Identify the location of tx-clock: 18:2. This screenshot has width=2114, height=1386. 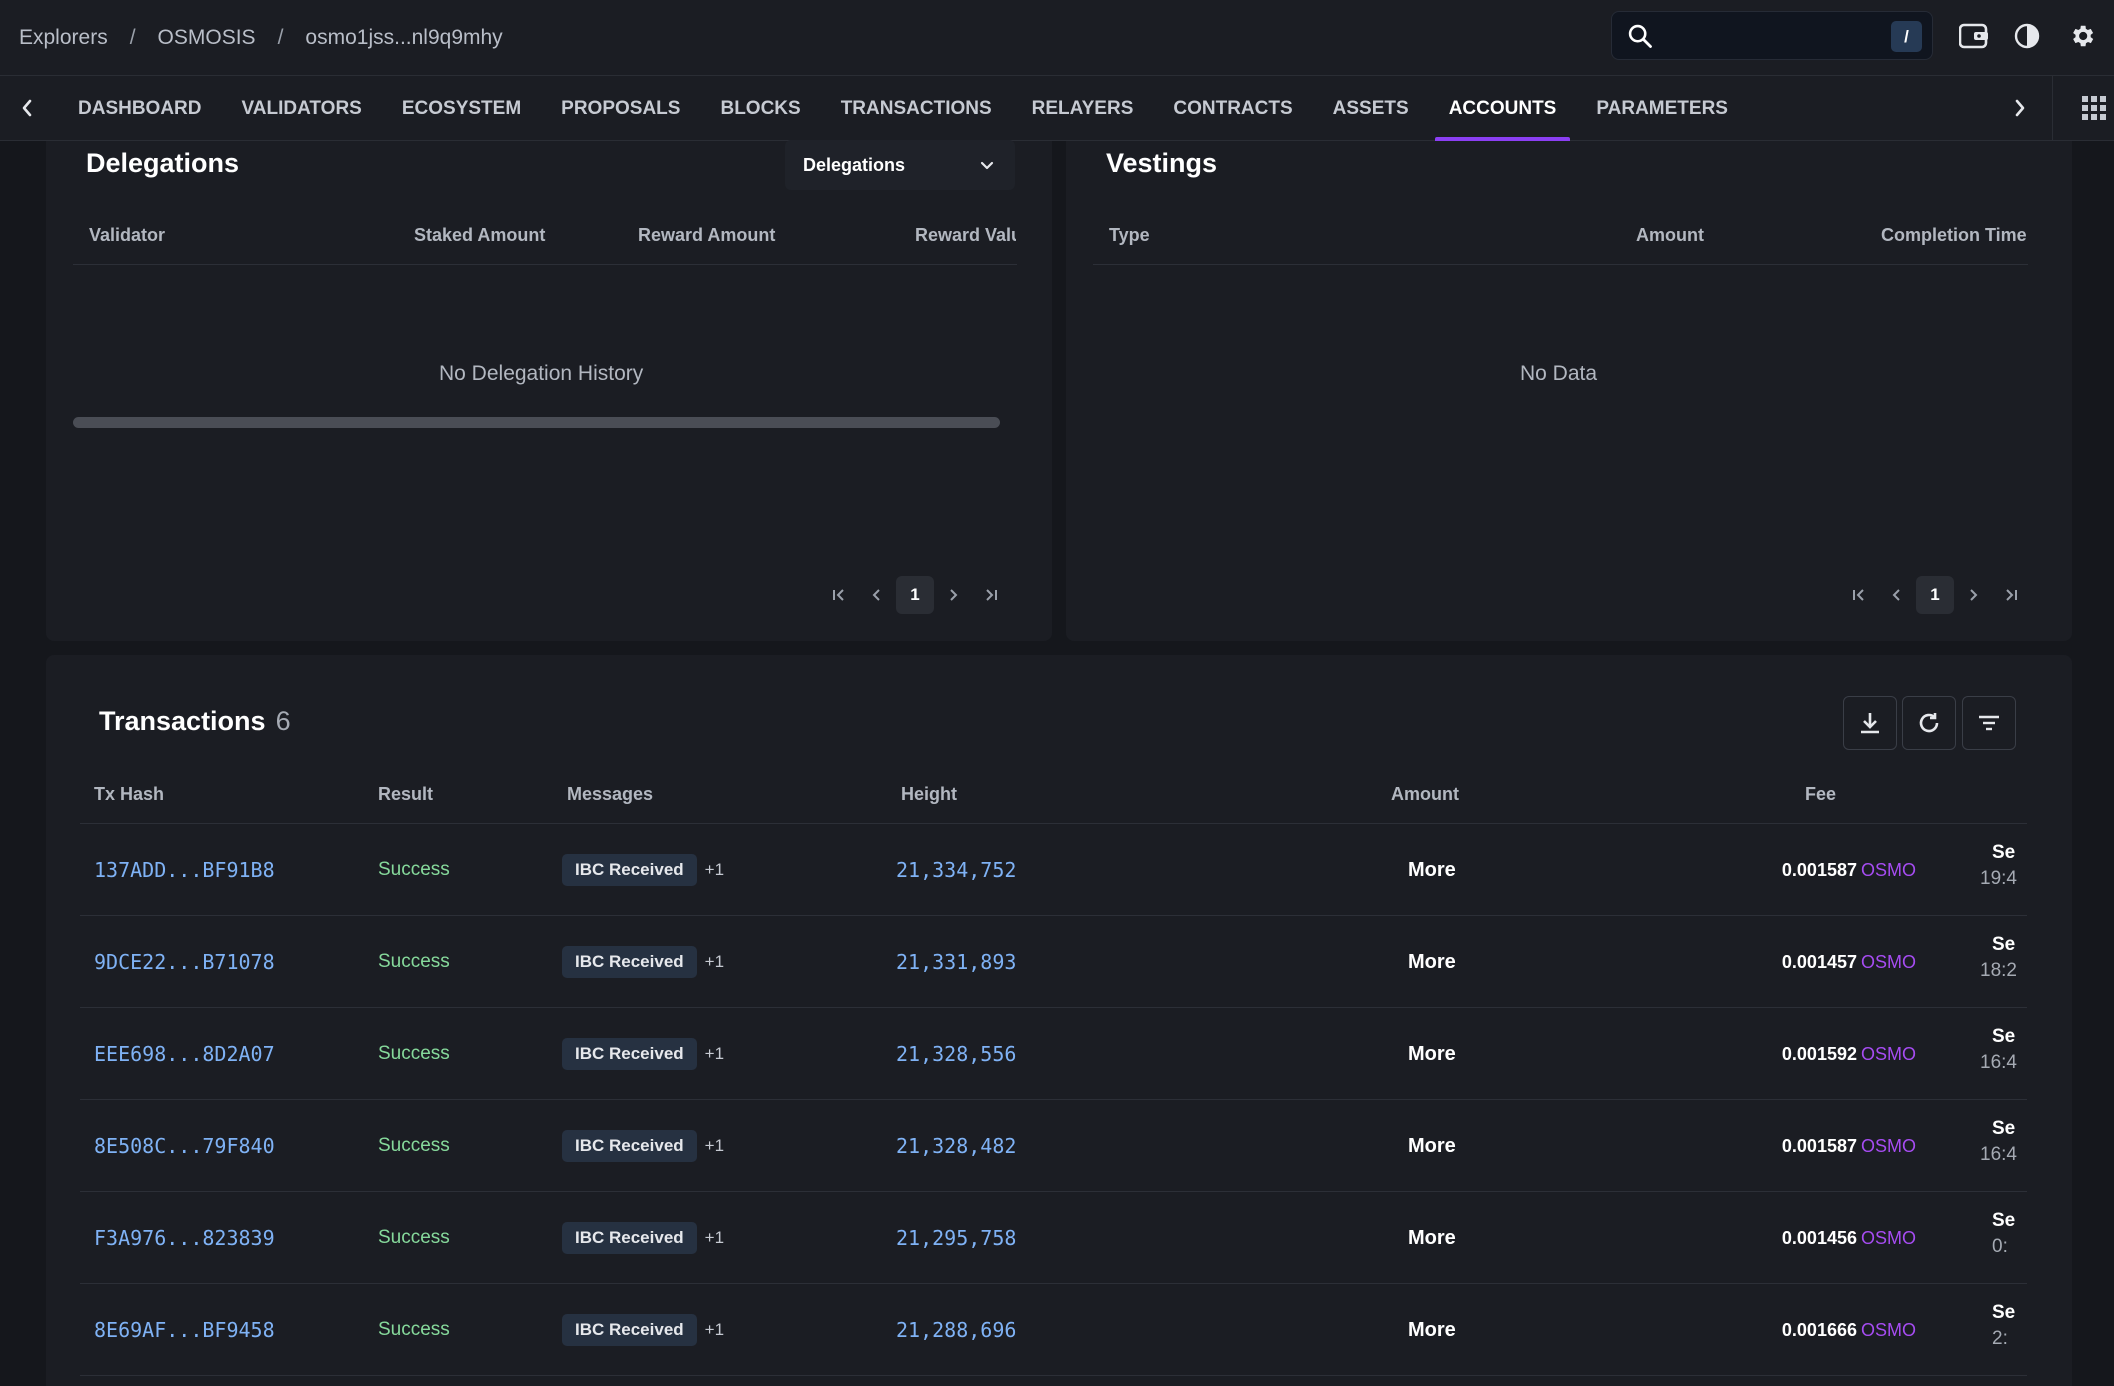
(1998, 970).